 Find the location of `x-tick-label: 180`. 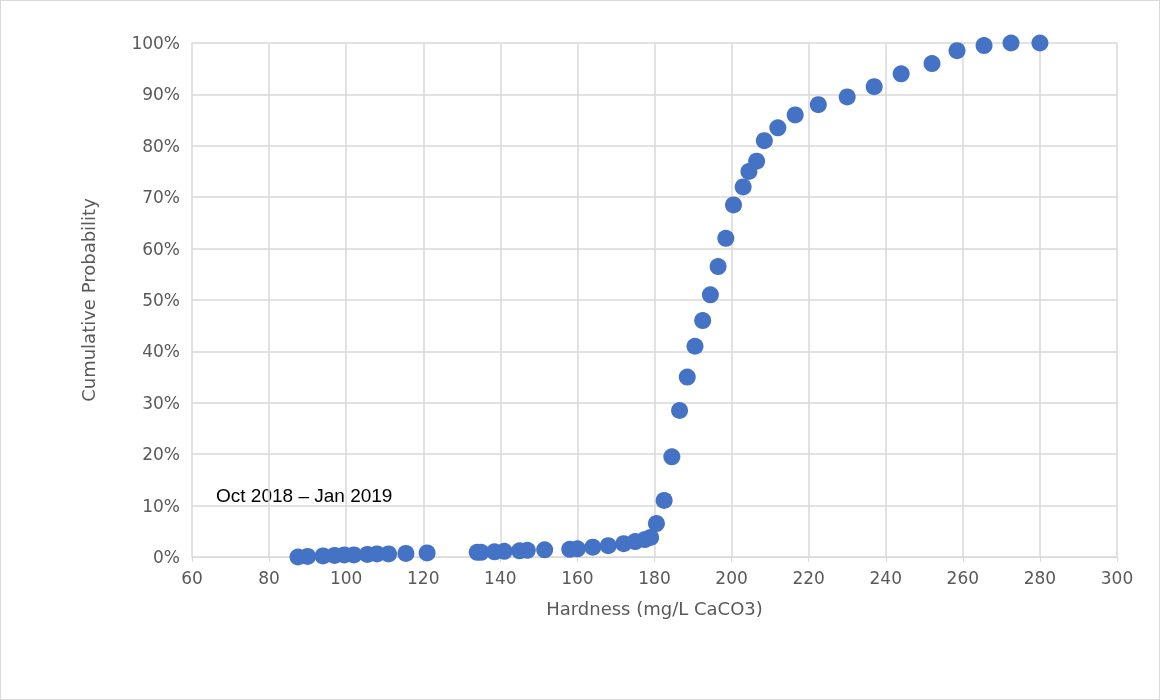

x-tick-label: 180 is located at coordinates (654, 577).